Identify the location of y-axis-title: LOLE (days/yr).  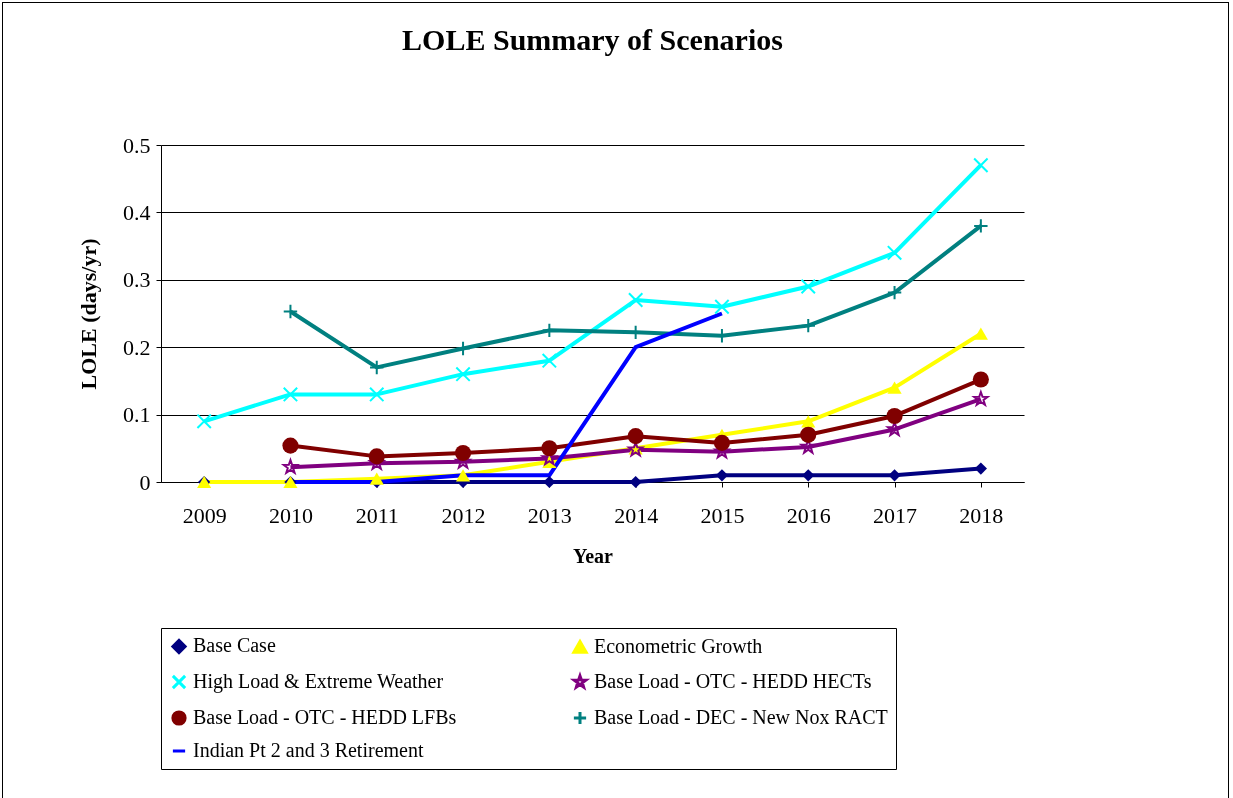
(88, 314).